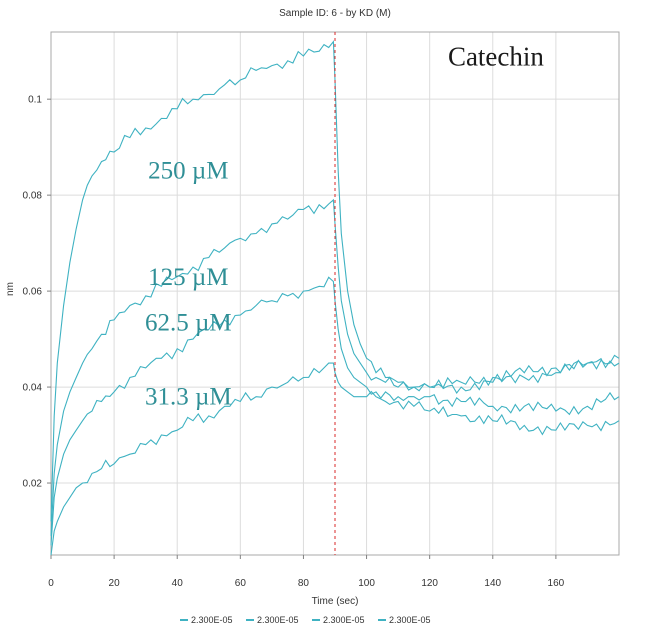 This screenshot has width=650, height=637. Describe the element at coordinates (335, 601) in the screenshot. I see `x-axis-label: Time (sec)` at that location.